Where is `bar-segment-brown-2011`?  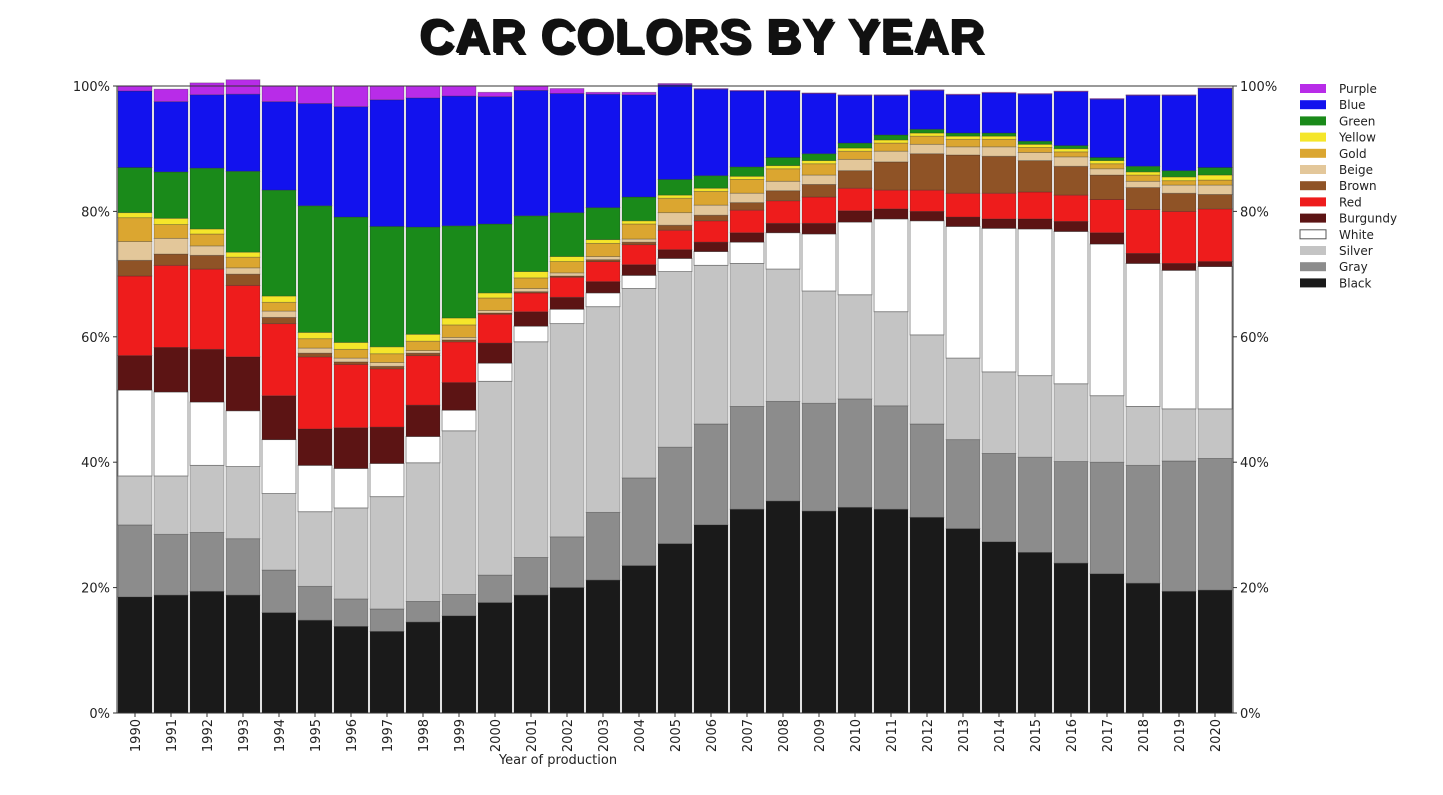 bar-segment-brown-2011 is located at coordinates (891, 176).